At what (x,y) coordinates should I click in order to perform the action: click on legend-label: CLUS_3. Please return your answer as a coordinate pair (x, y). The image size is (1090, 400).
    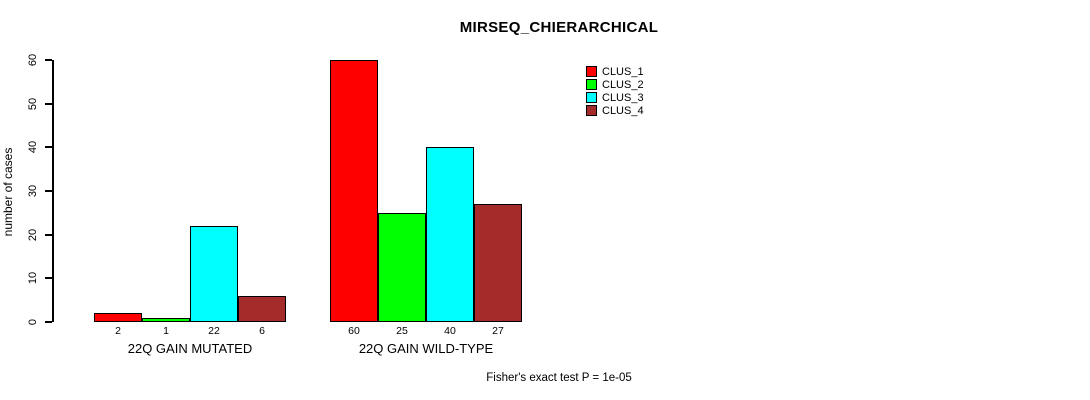
    Looking at the image, I should click on (623, 97).